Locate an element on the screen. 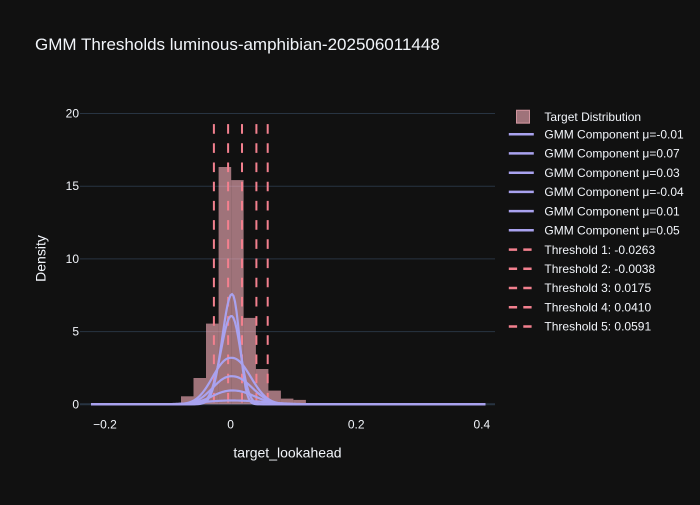 This screenshot has width=700, height=505. svg-text: Density is located at coordinates (41, 258).